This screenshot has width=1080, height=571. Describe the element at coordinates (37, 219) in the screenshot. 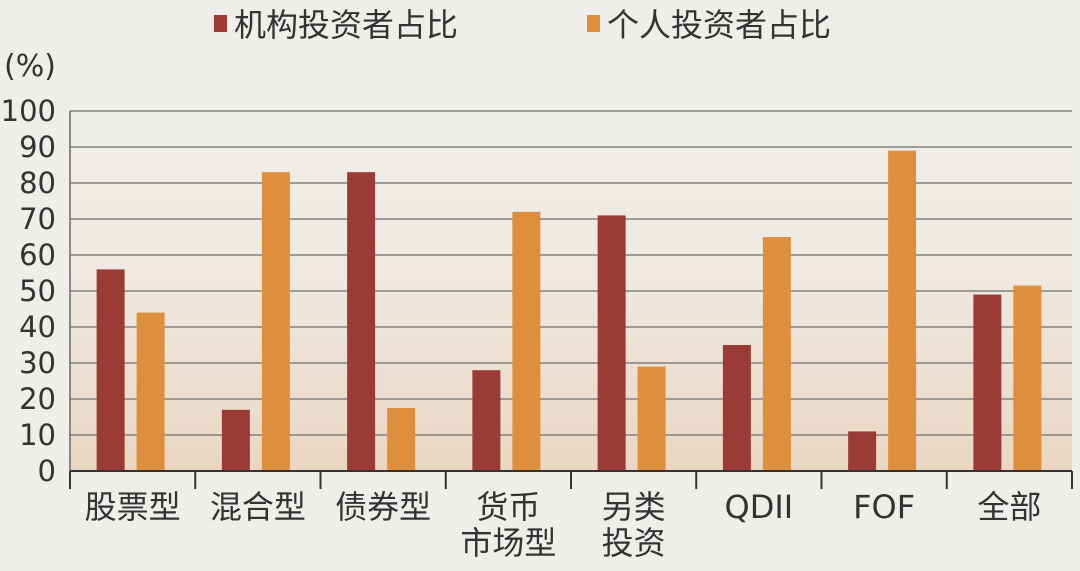

I see `y-tick-label: 70` at that location.